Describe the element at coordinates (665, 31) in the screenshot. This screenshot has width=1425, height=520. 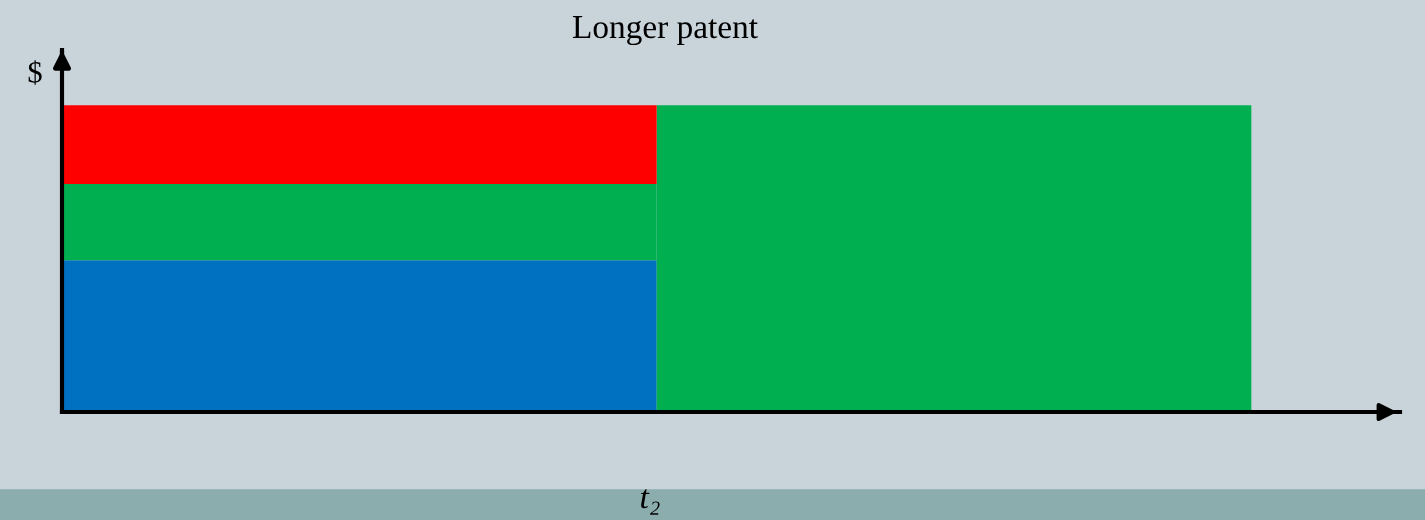
I see `chart-title: Longer patent` at that location.